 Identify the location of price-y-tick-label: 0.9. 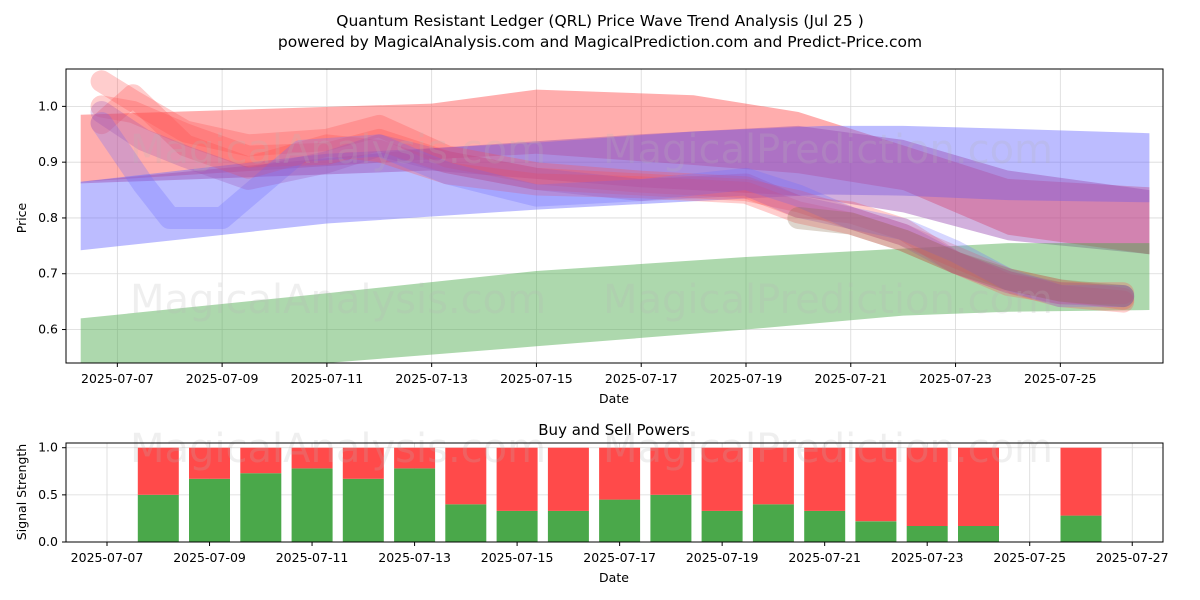
(48, 161).